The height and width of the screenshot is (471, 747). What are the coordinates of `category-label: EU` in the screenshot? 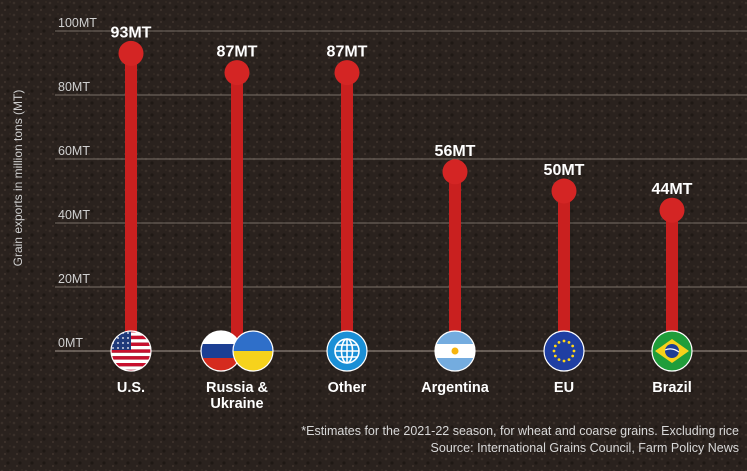 It's located at (564, 388).